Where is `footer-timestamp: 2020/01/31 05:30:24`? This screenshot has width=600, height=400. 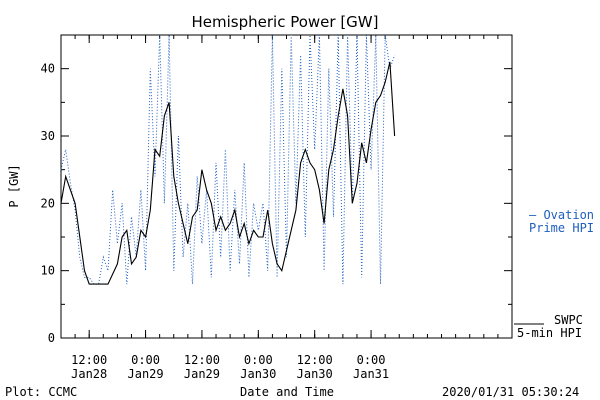 footer-timestamp: 2020/01/31 05:30:24 is located at coordinates (510, 392).